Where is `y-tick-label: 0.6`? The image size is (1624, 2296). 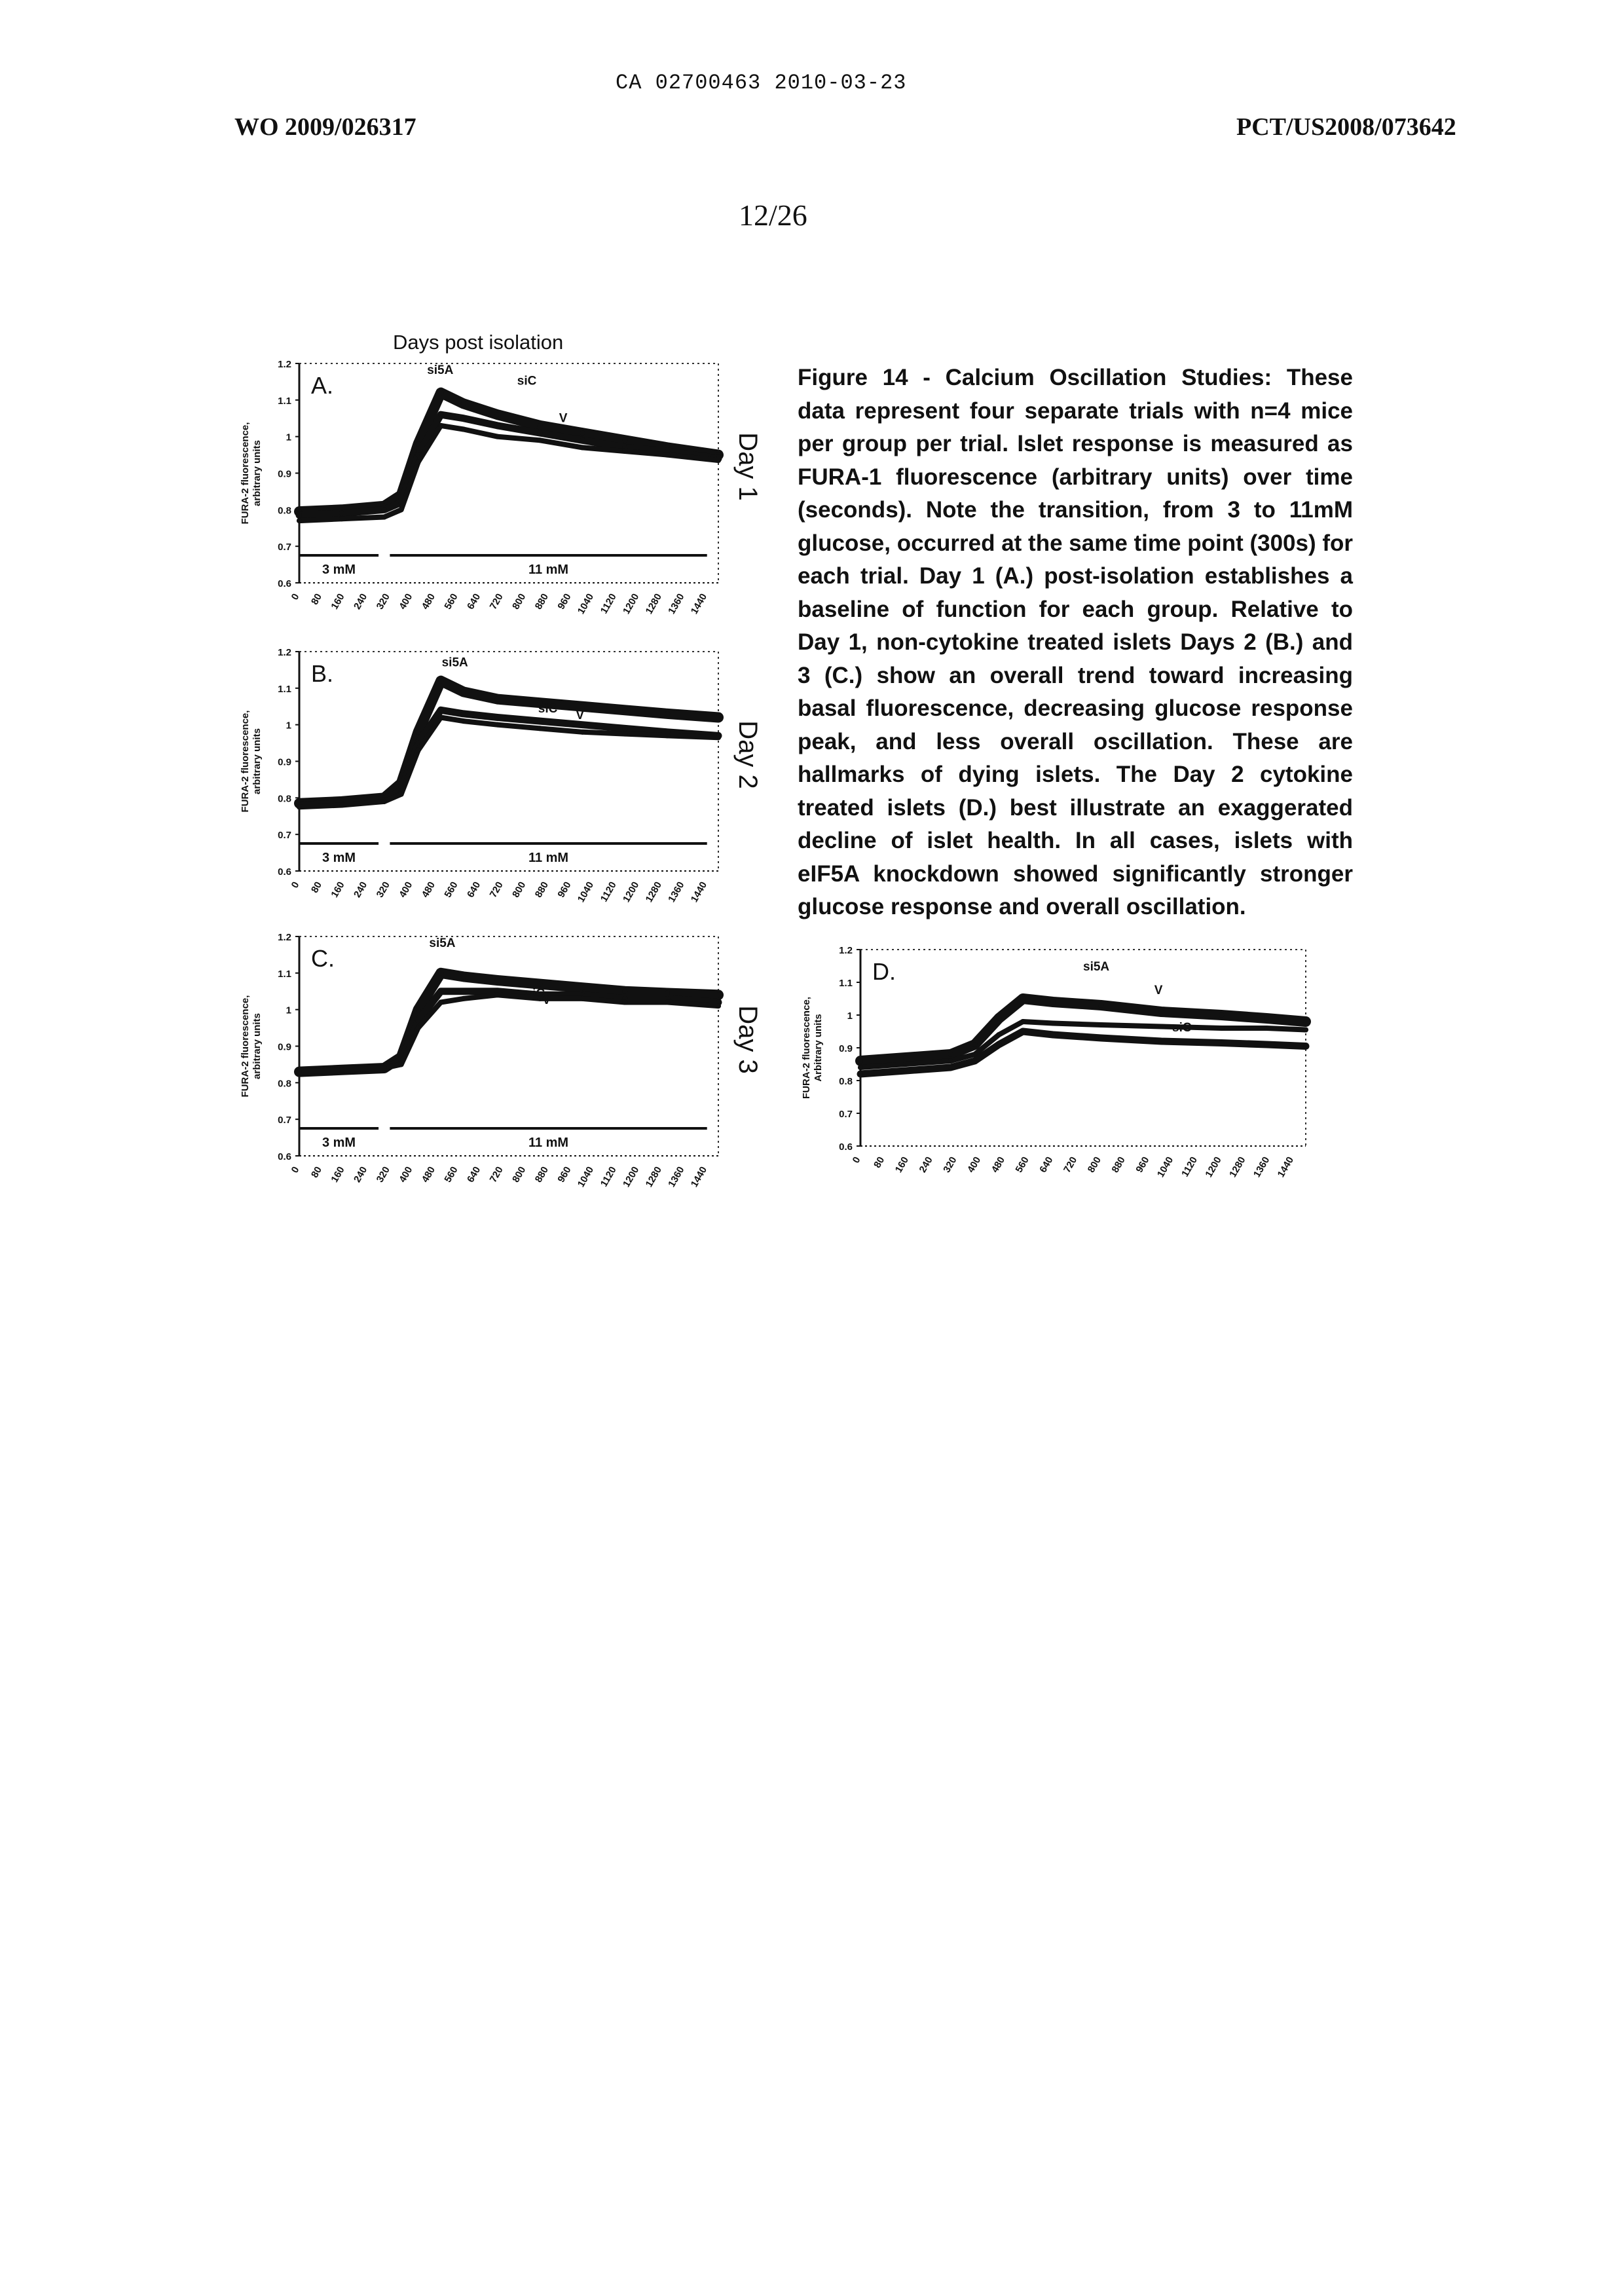
y-tick-label: 0.6 is located at coordinates (284, 583).